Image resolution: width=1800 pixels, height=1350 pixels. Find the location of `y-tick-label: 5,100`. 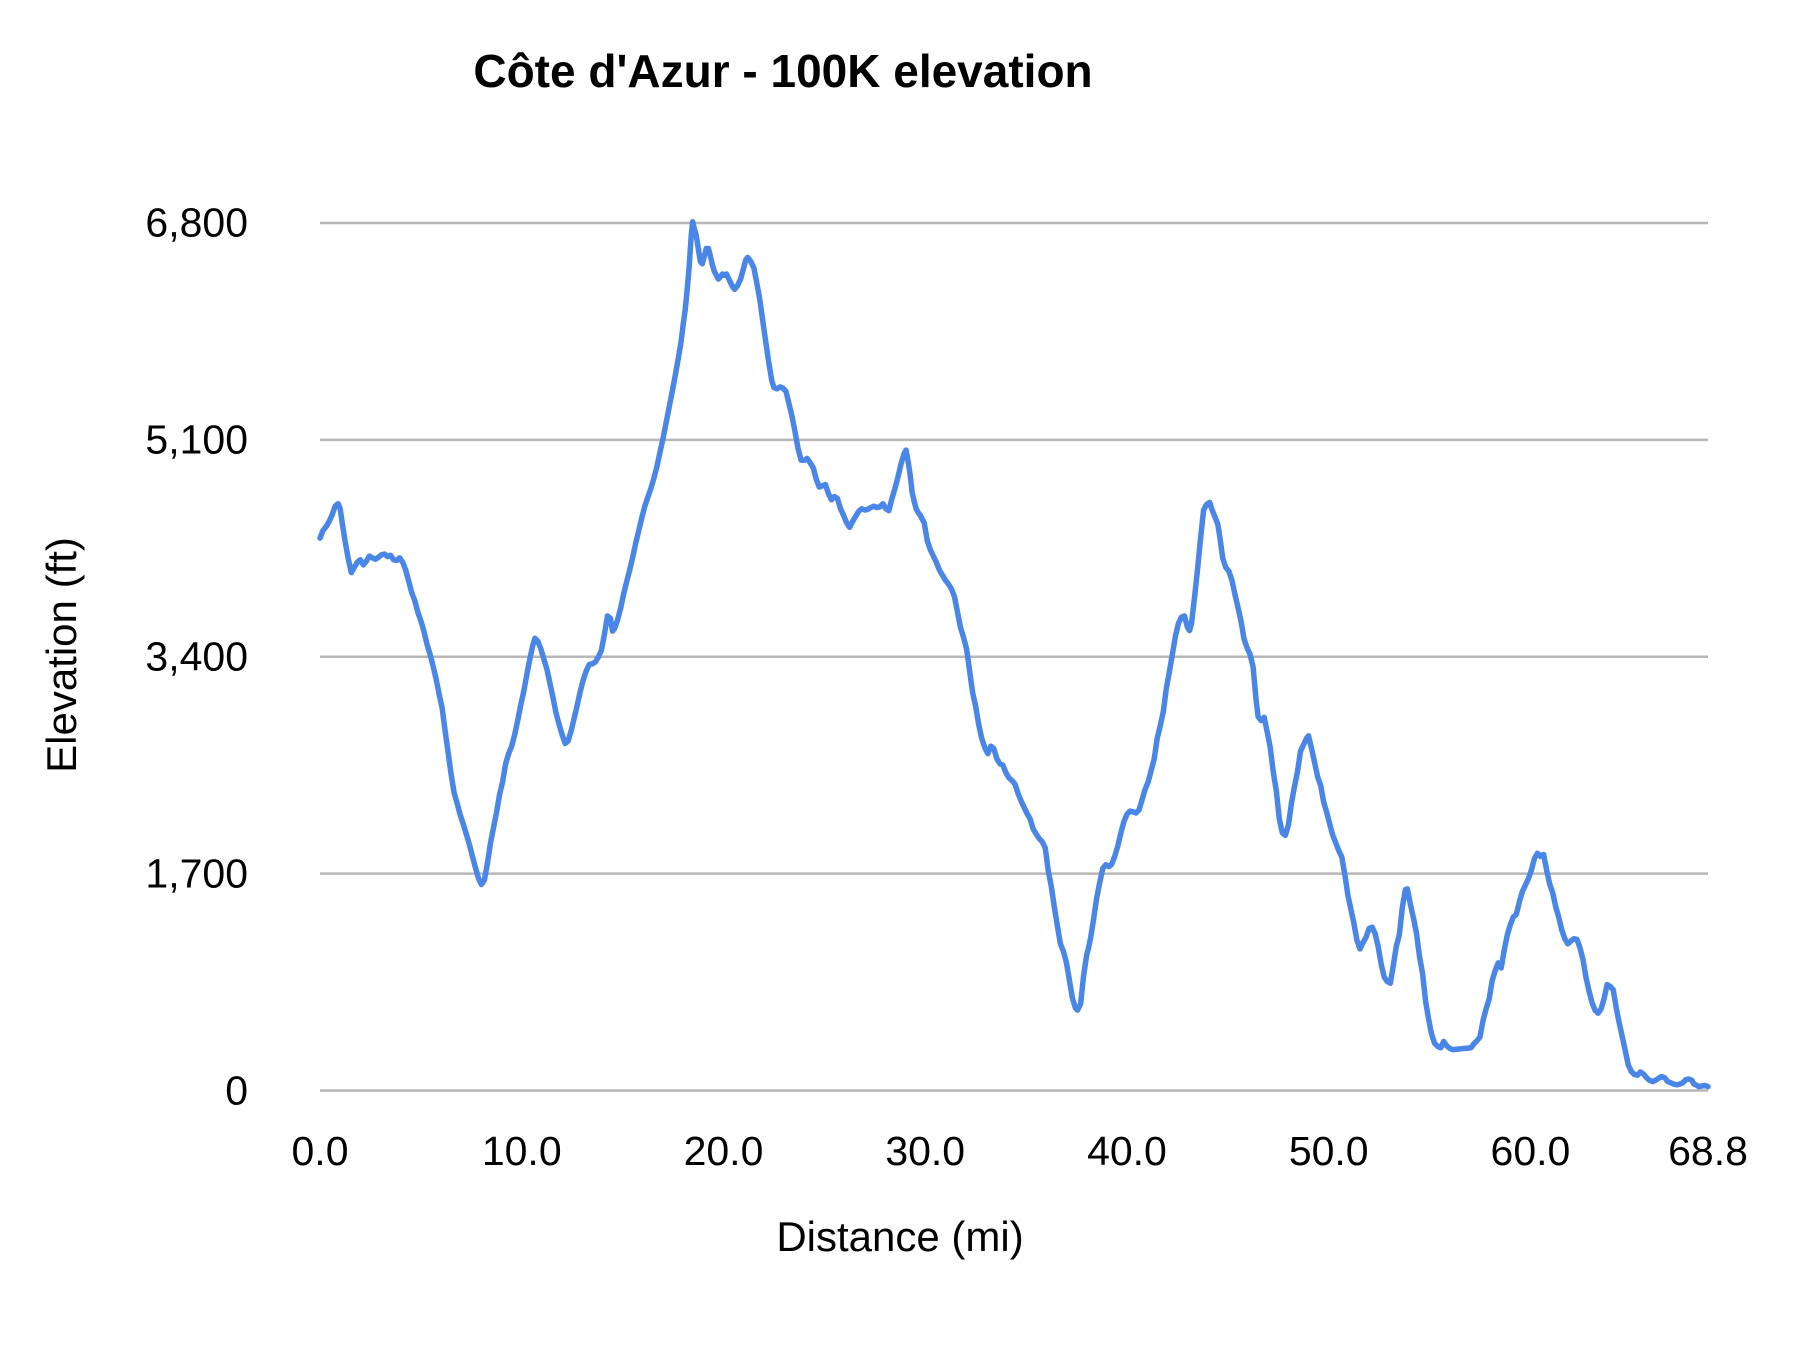

y-tick-label: 5,100 is located at coordinates (196, 439).